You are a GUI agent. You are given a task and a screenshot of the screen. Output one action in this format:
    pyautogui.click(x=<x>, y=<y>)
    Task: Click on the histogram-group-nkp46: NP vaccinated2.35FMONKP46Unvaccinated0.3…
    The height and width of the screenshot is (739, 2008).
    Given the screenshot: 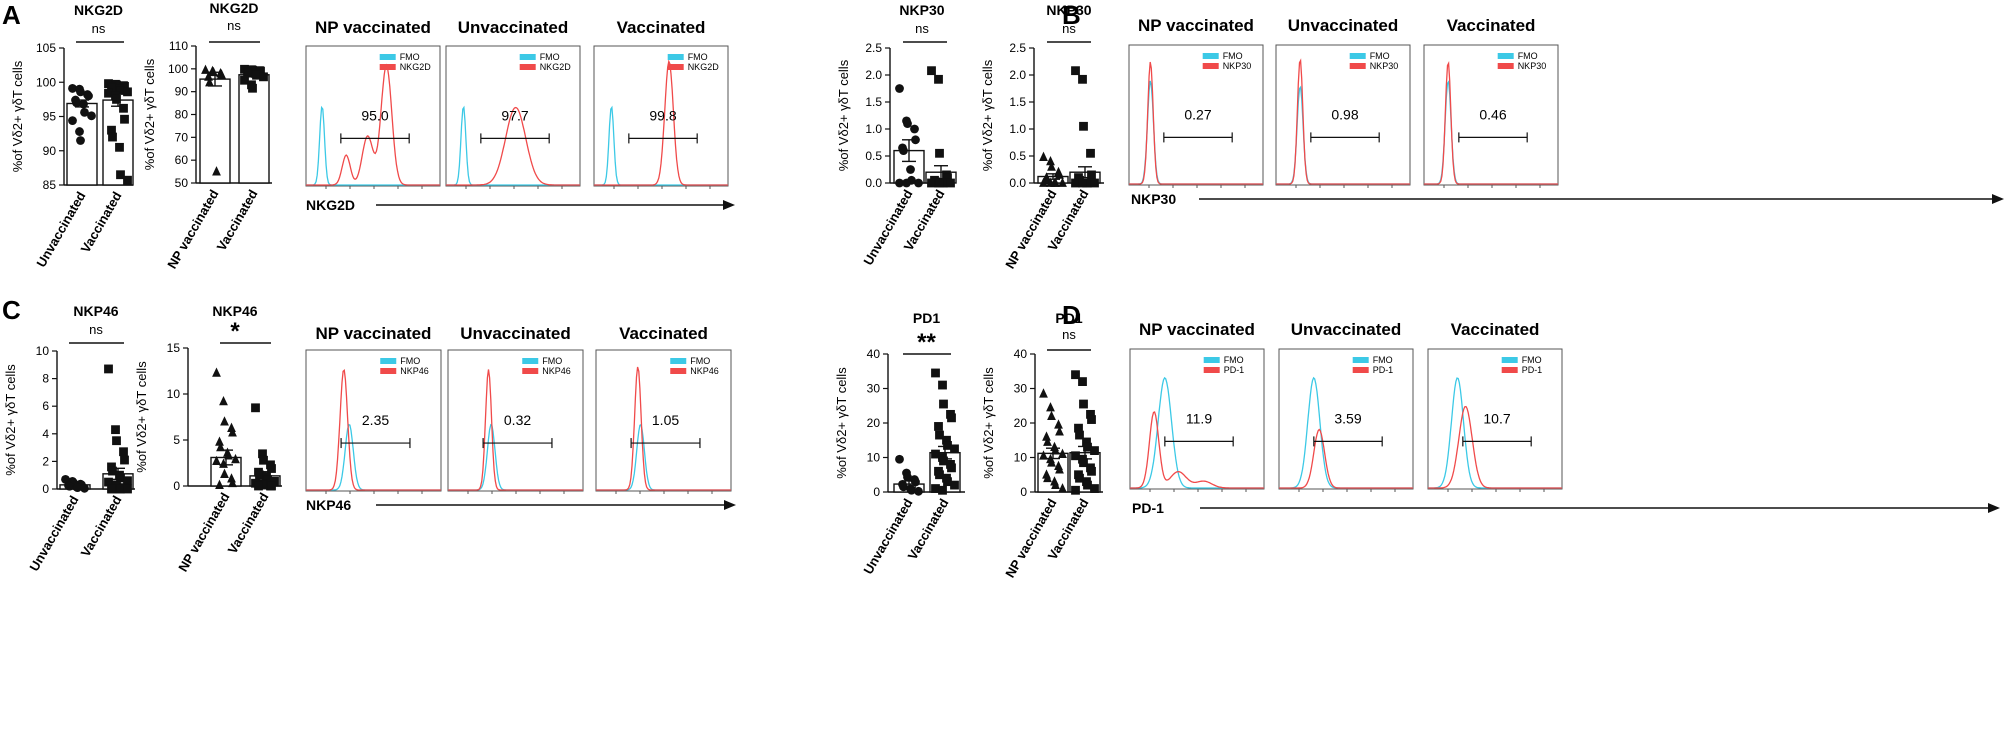 What is the action you would take?
    pyautogui.click(x=520, y=418)
    